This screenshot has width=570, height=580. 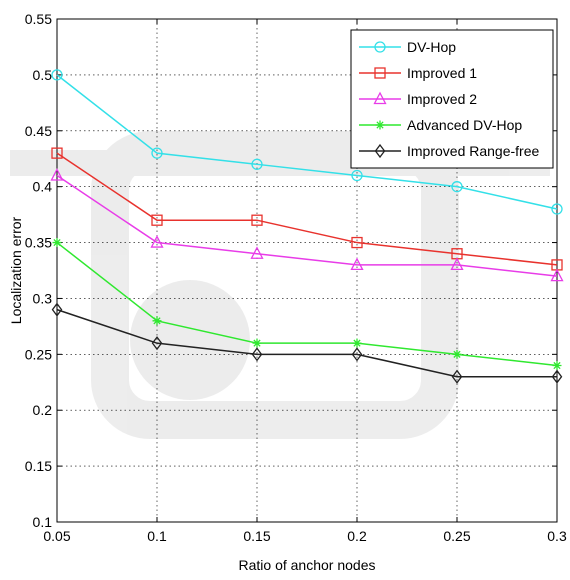 I want to click on legend-item-improved-1: Improved 1, so click(x=418, y=73).